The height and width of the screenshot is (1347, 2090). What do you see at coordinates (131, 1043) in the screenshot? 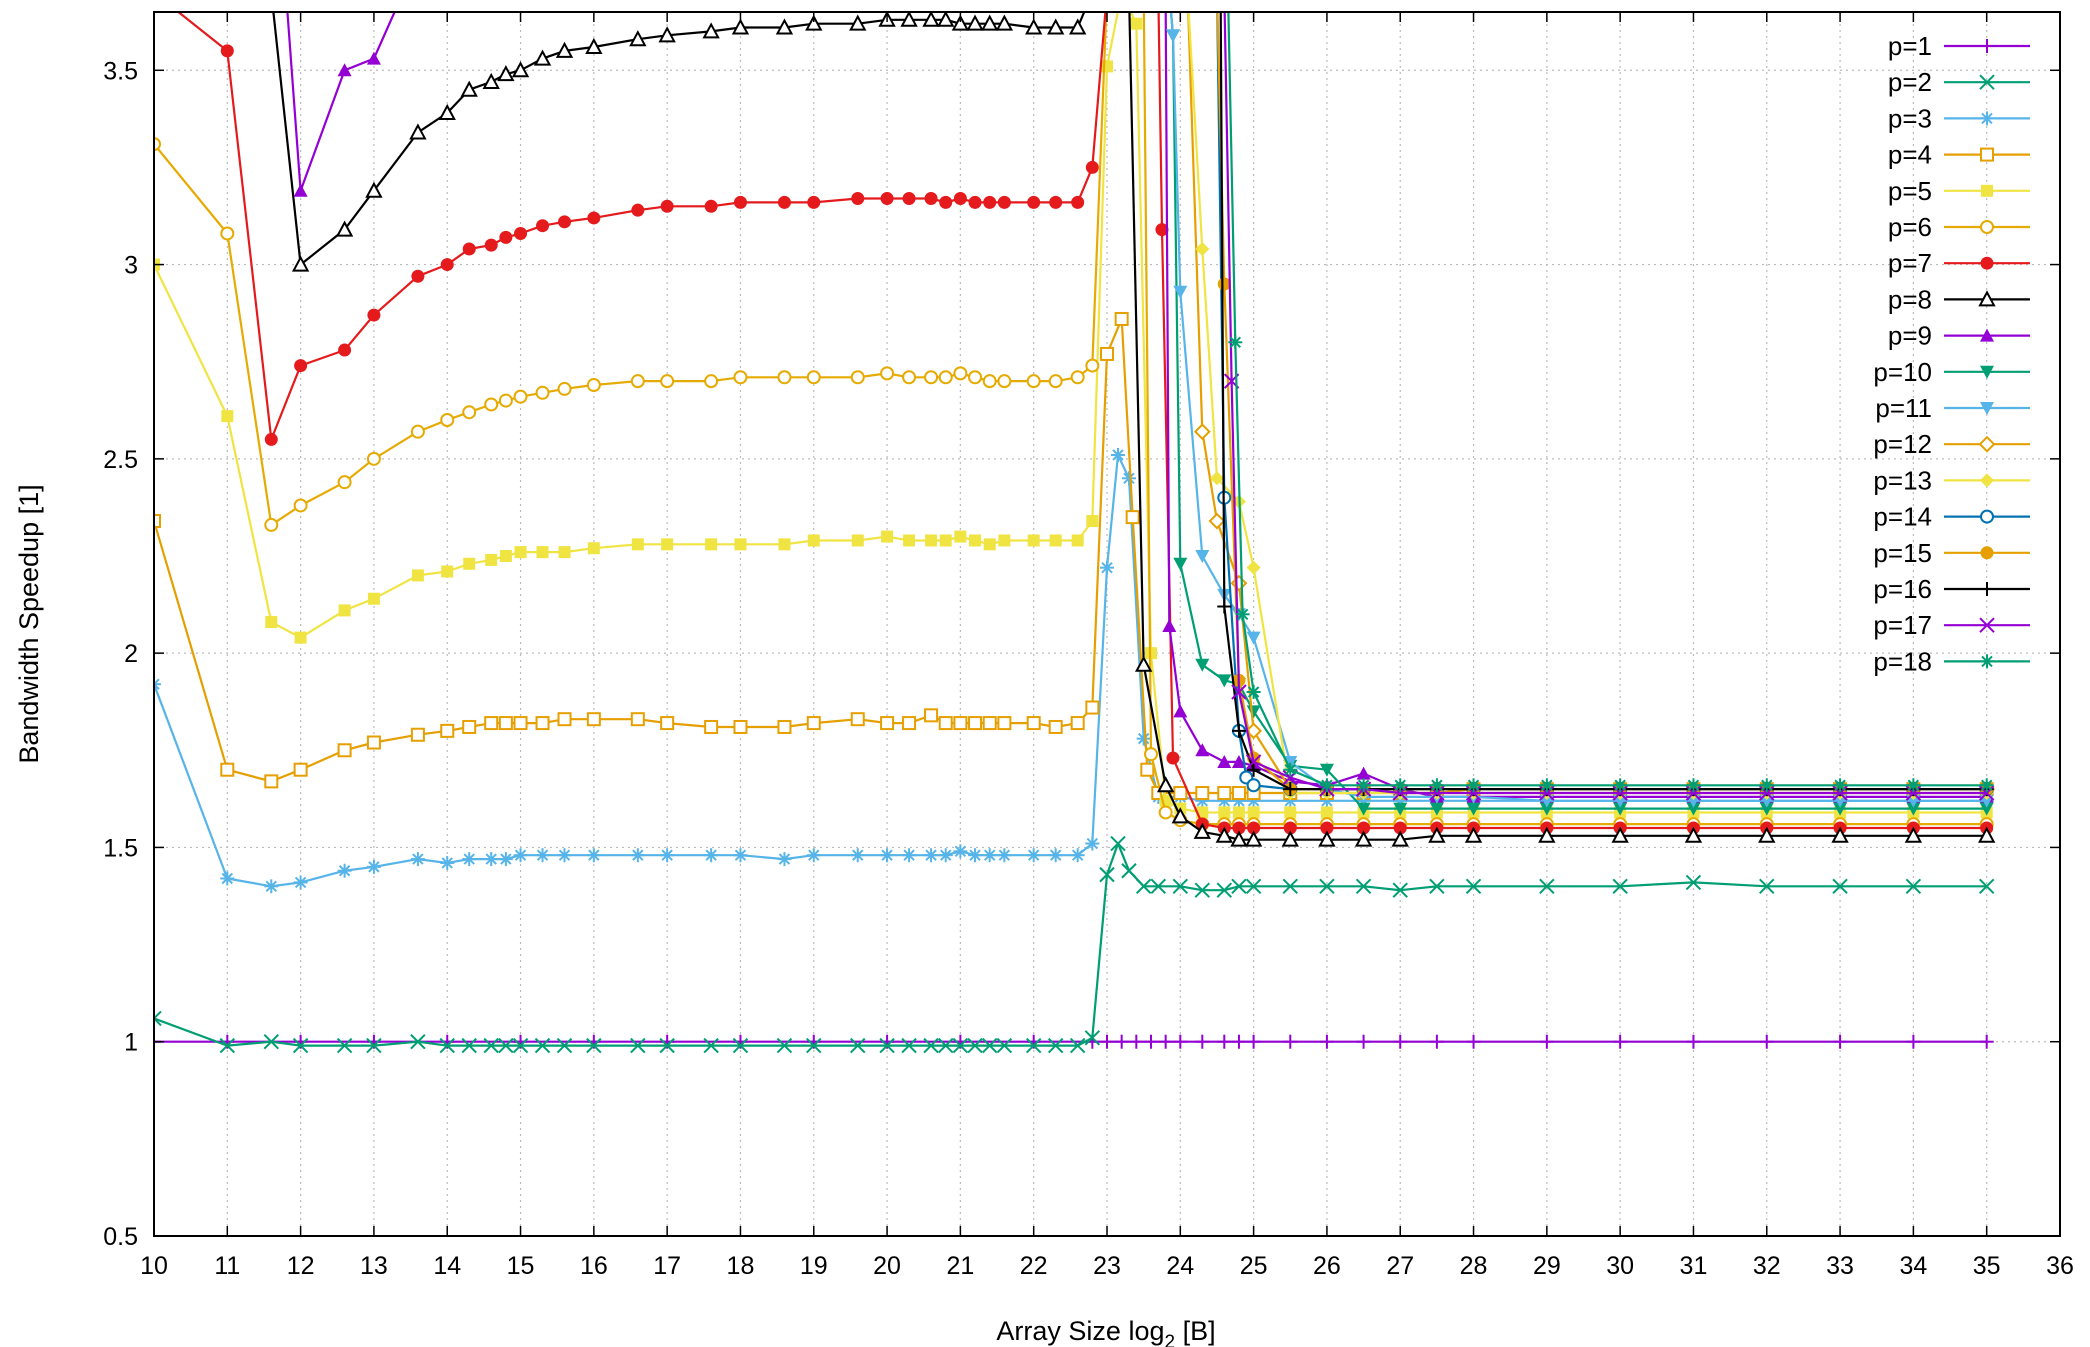
I see `y-tick-label: 1` at bounding box center [131, 1043].